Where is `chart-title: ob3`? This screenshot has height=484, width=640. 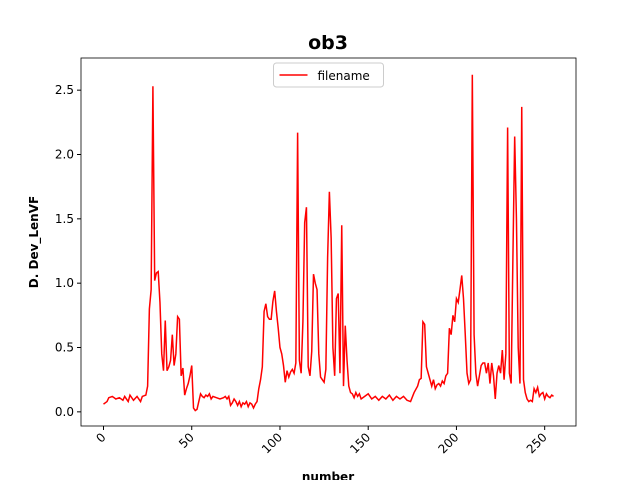
chart-title: ob3 is located at coordinates (328, 43).